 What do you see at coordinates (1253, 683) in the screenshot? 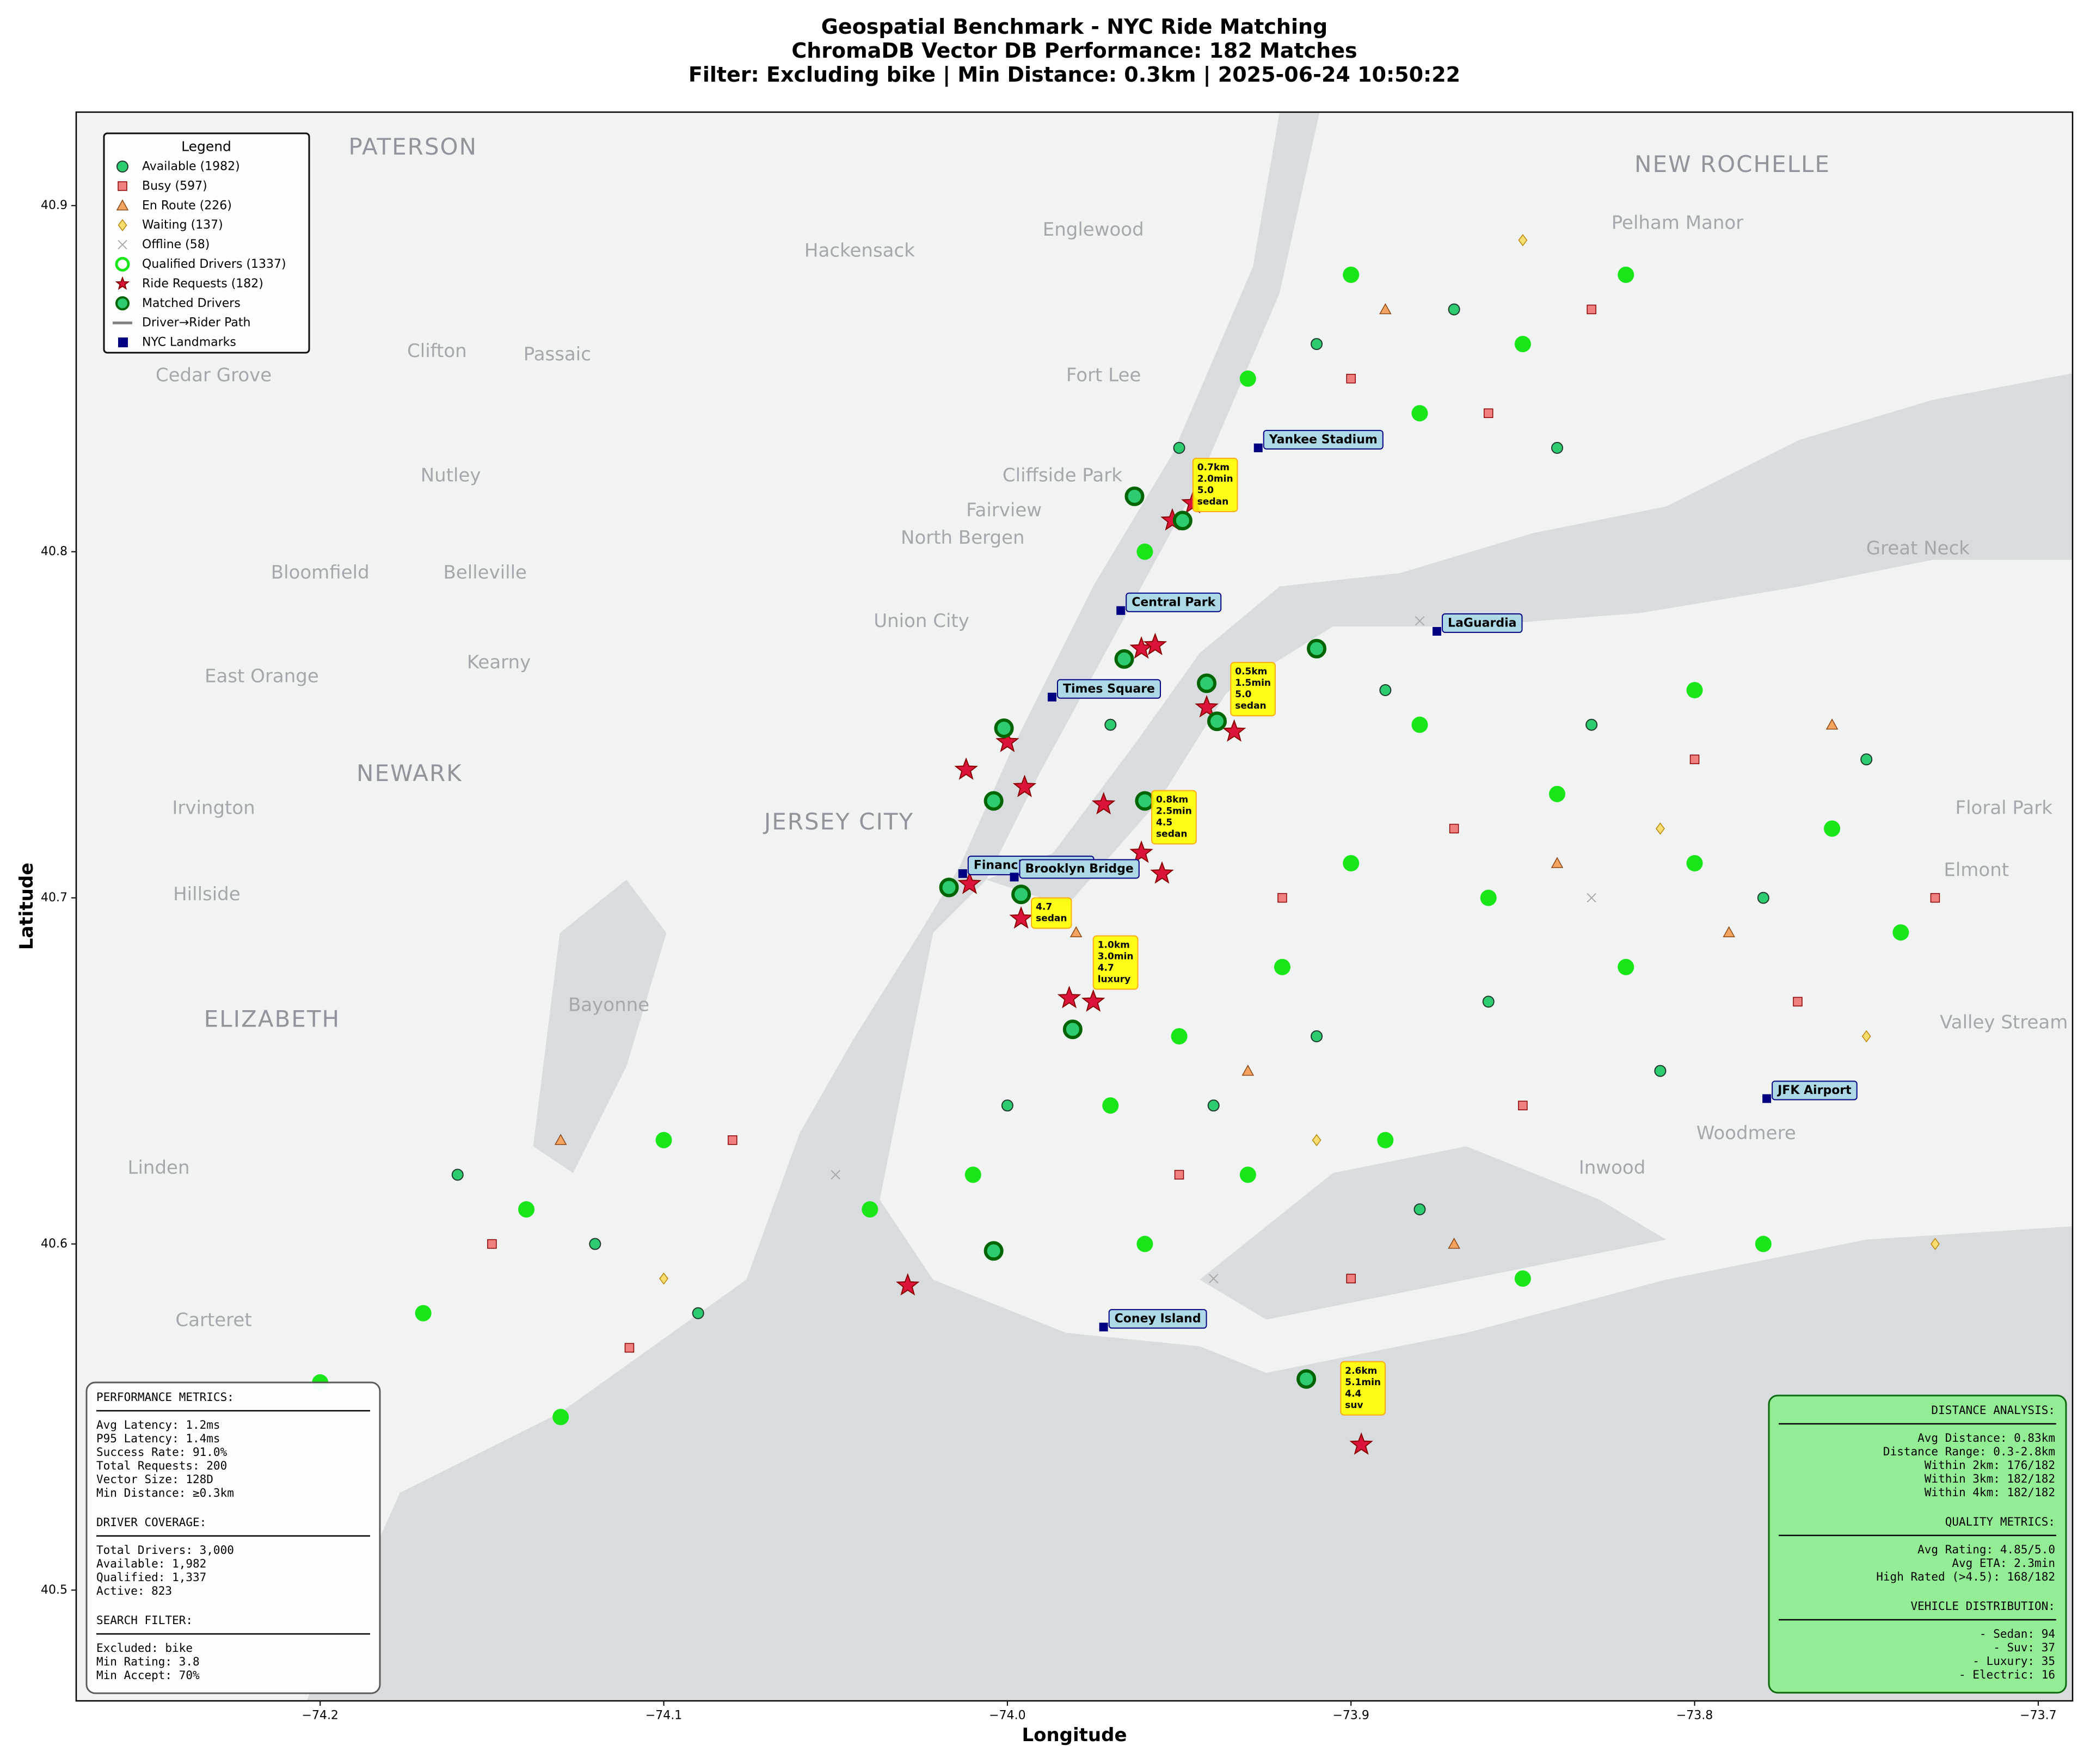
I see `annotation-text: 1.5min` at bounding box center [1253, 683].